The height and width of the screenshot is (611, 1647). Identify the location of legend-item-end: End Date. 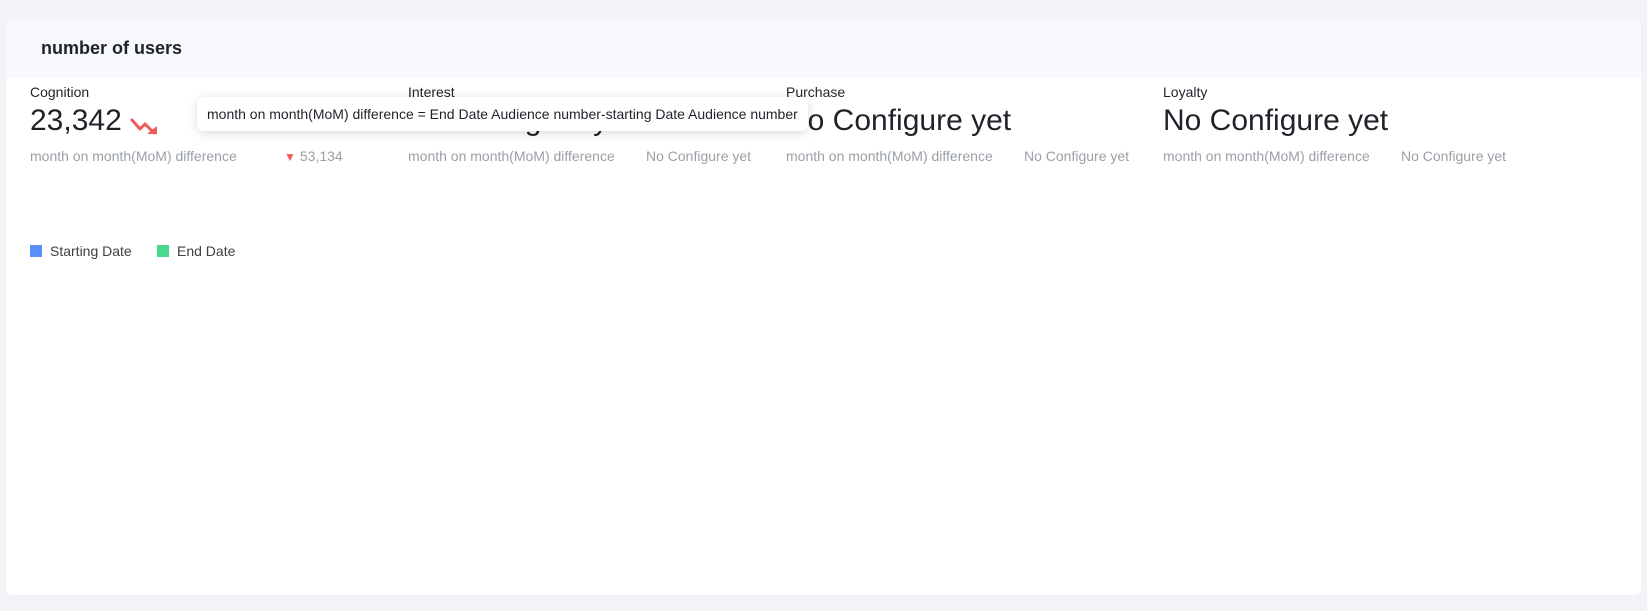
(196, 251).